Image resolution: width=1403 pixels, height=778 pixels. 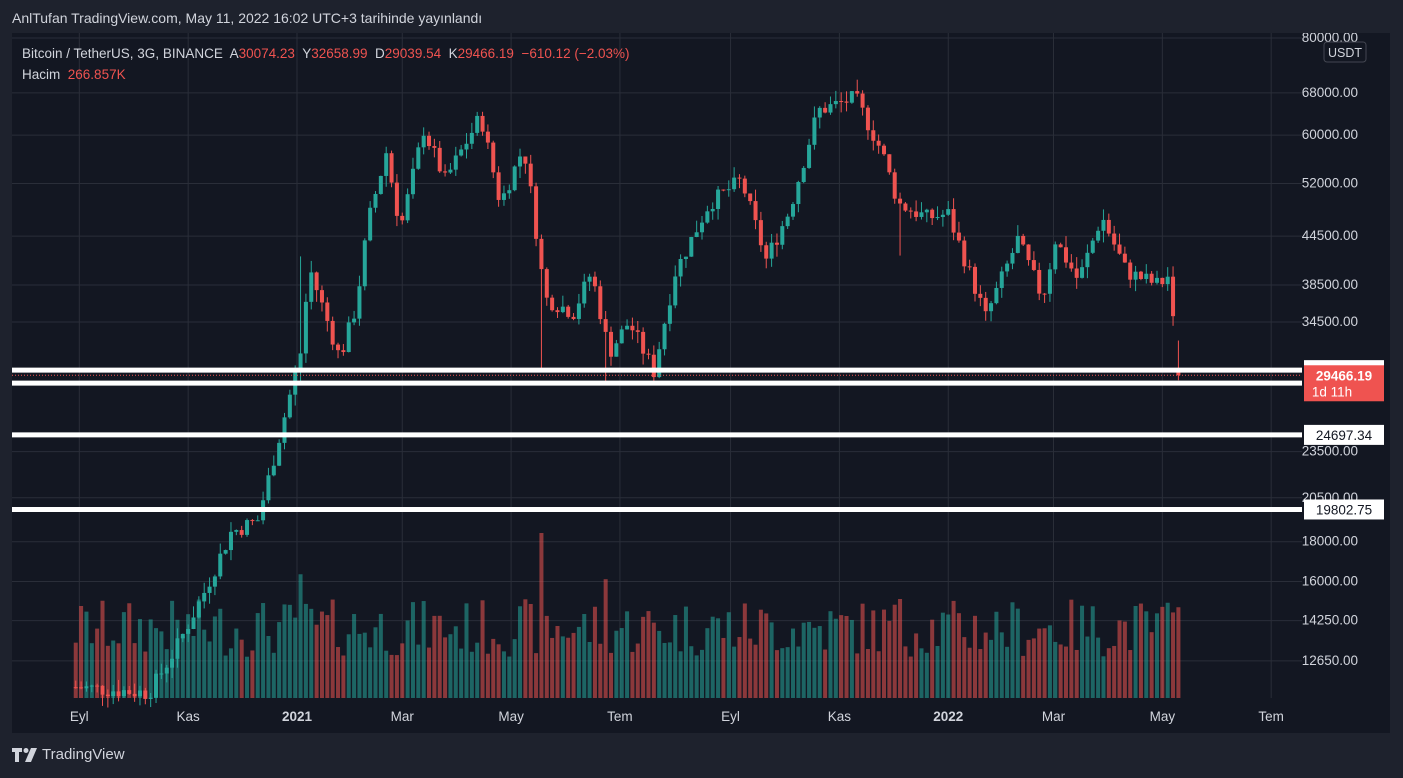 What do you see at coordinates (234, 53) in the screenshot?
I see `open-label: A` at bounding box center [234, 53].